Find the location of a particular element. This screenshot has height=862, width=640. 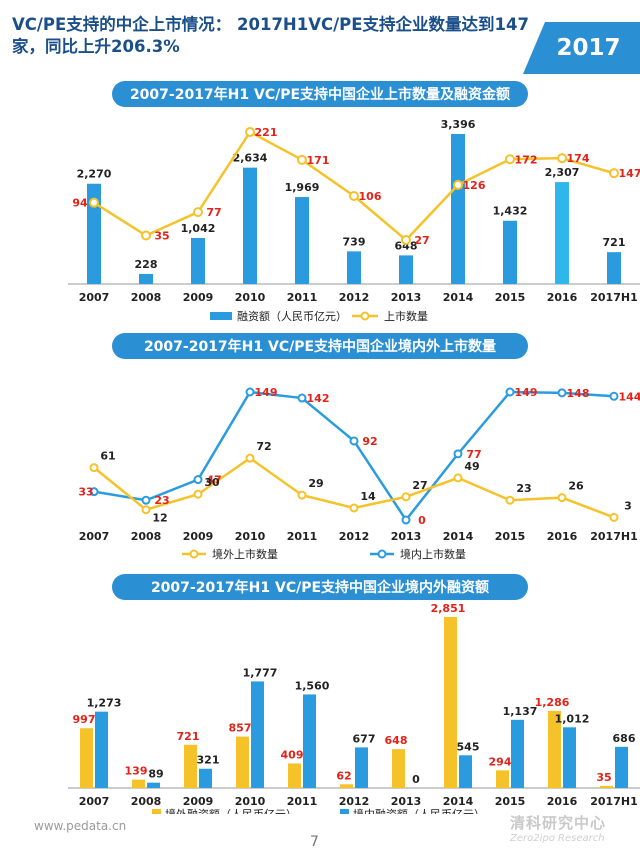

domestic-value-label: 144 is located at coordinates (629, 396).